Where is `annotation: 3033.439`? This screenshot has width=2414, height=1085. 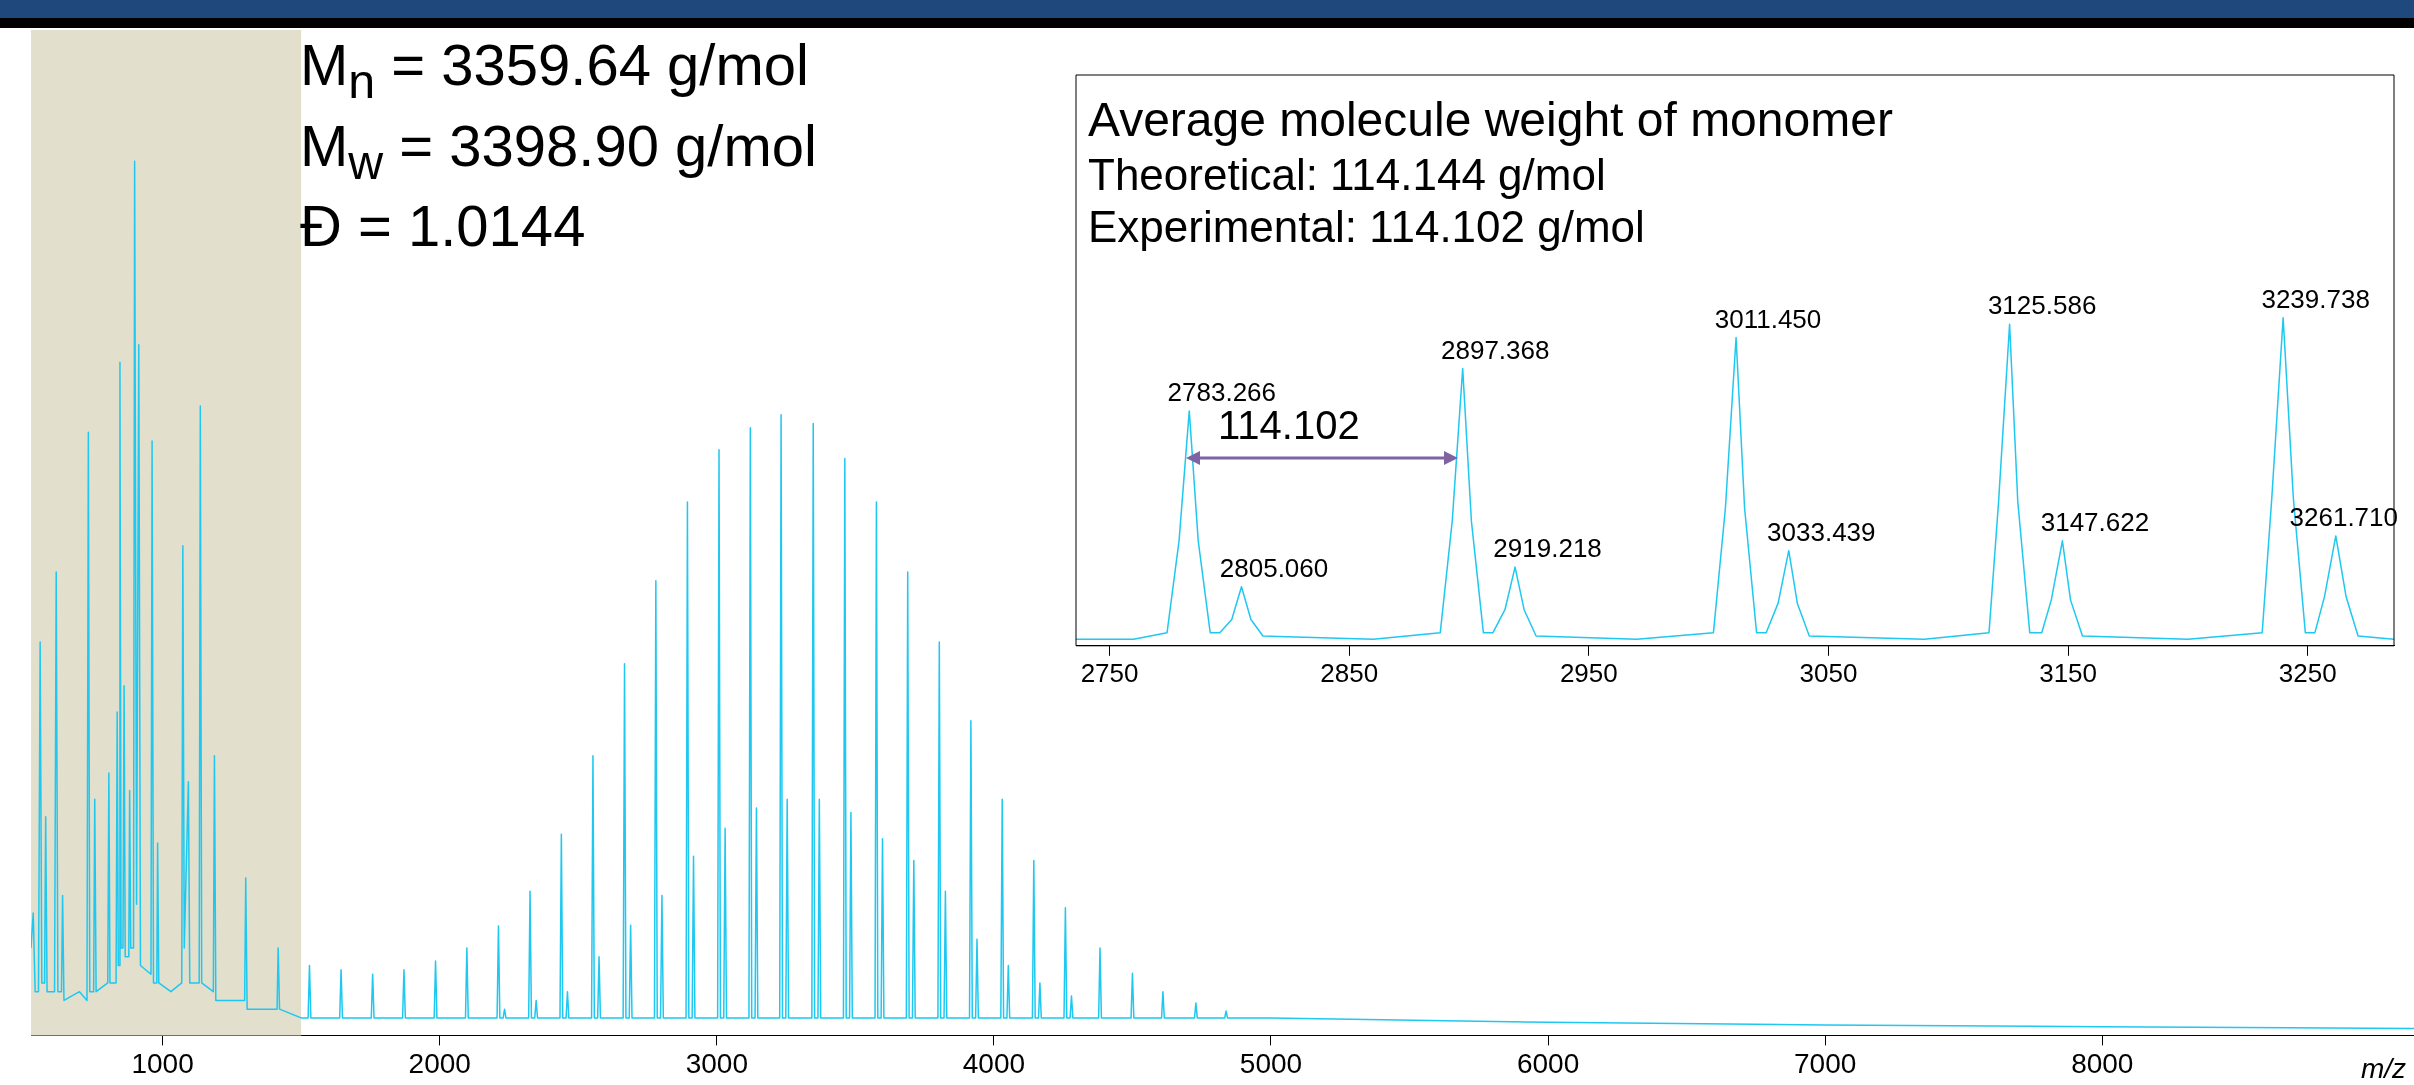
annotation: 3033.439 is located at coordinates (1821, 531).